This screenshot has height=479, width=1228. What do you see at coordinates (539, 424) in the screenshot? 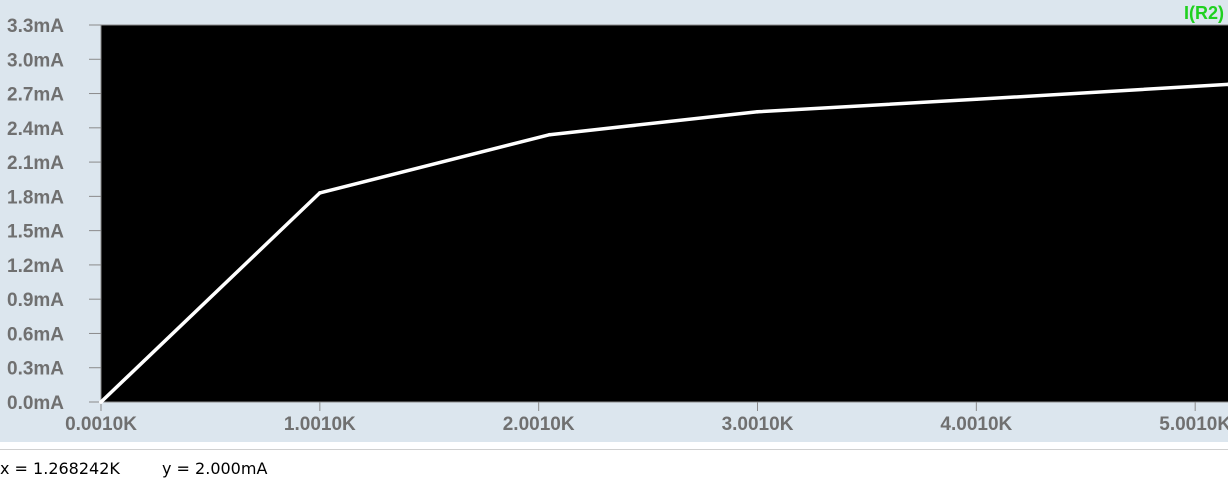
I see `x-tick-label: 2.0010K` at bounding box center [539, 424].